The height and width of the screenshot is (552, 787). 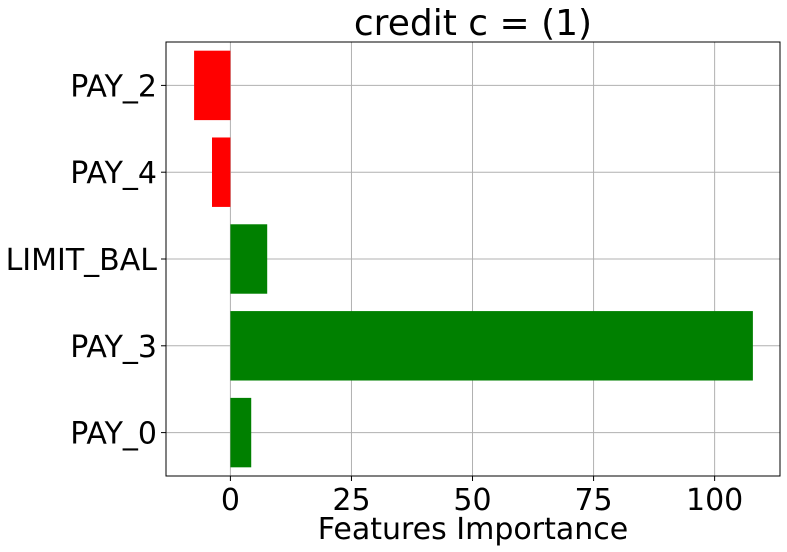 What do you see at coordinates (473, 529) in the screenshot?
I see `x-axis-label: Features Importance` at bounding box center [473, 529].